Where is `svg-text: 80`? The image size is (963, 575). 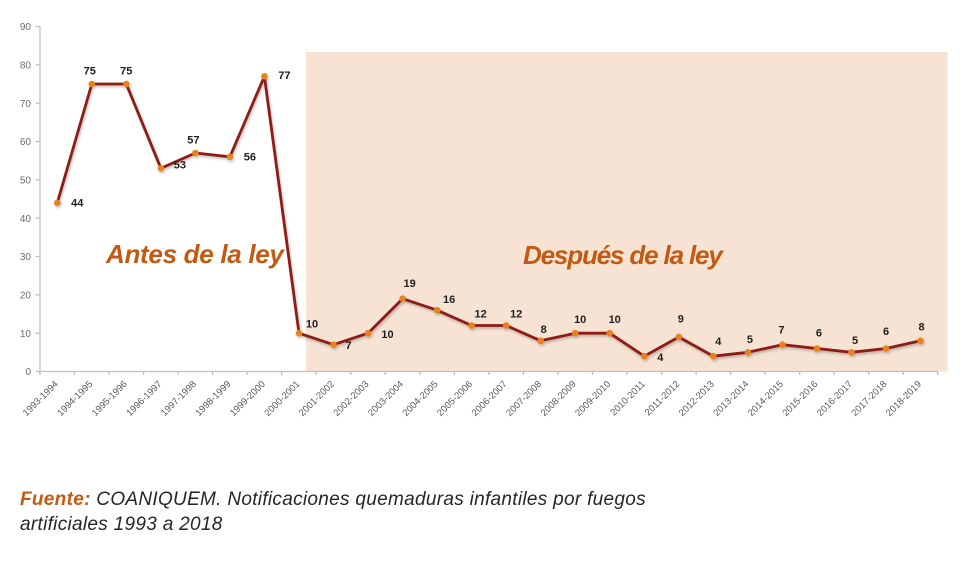
svg-text: 80 is located at coordinates (26, 65).